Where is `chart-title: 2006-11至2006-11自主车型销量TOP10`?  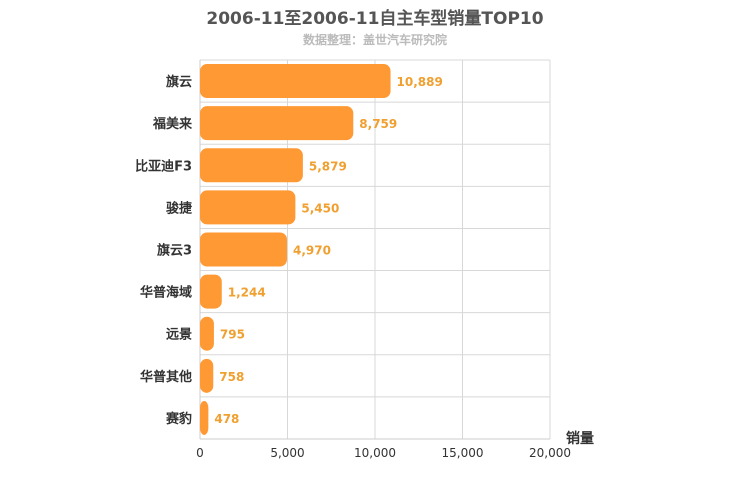 chart-title: 2006-11至2006-11自主车型销量TOP10 is located at coordinates (375, 19).